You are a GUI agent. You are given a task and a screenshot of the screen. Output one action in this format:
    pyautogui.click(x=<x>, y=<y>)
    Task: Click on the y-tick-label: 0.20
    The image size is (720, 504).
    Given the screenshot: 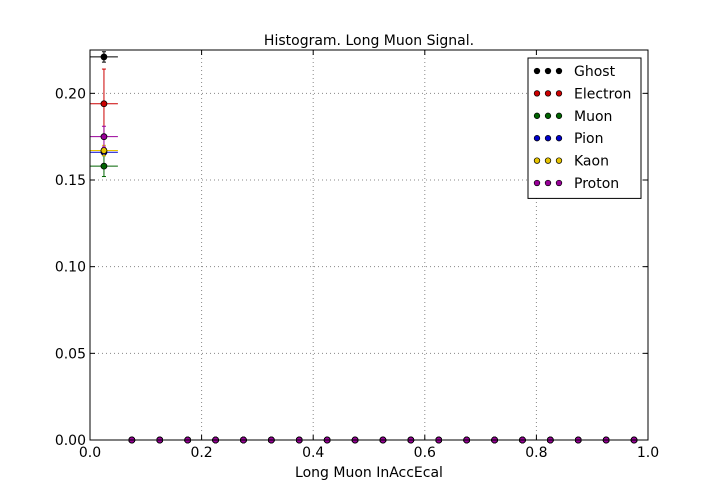 What is the action you would take?
    pyautogui.click(x=70, y=94)
    